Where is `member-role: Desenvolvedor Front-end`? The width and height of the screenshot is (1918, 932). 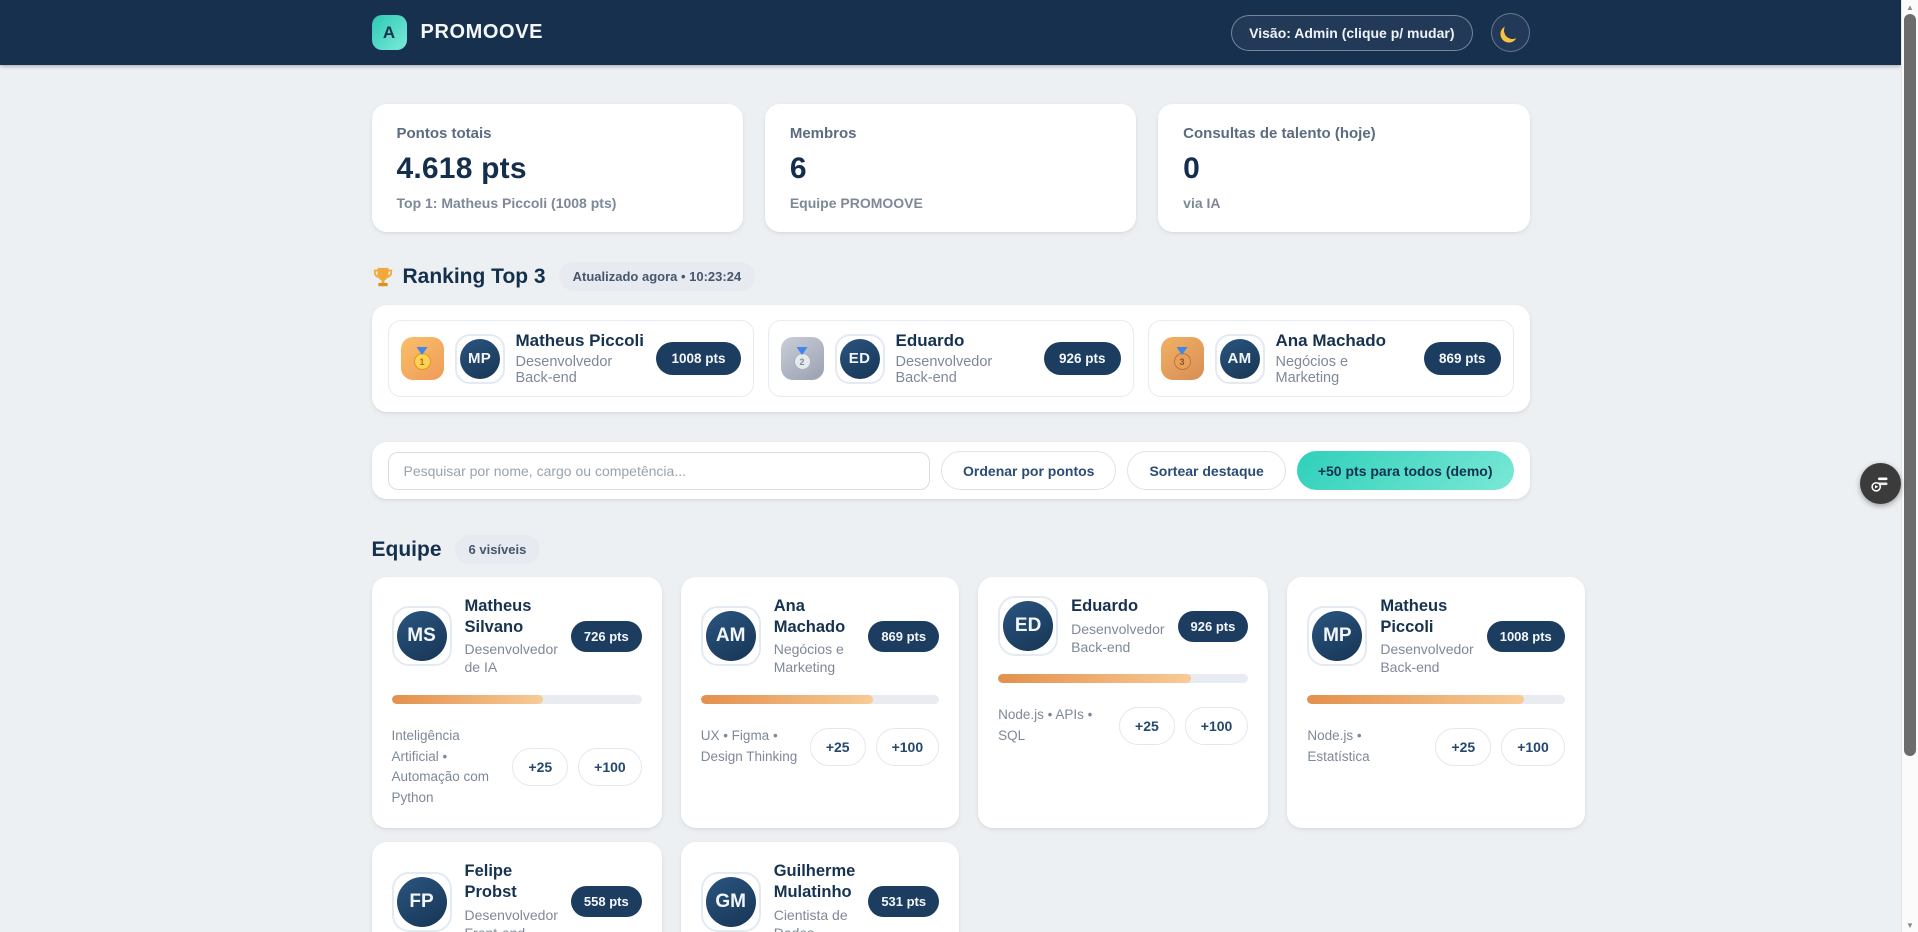 member-role: Desenvolvedor Front-end is located at coordinates (511, 919).